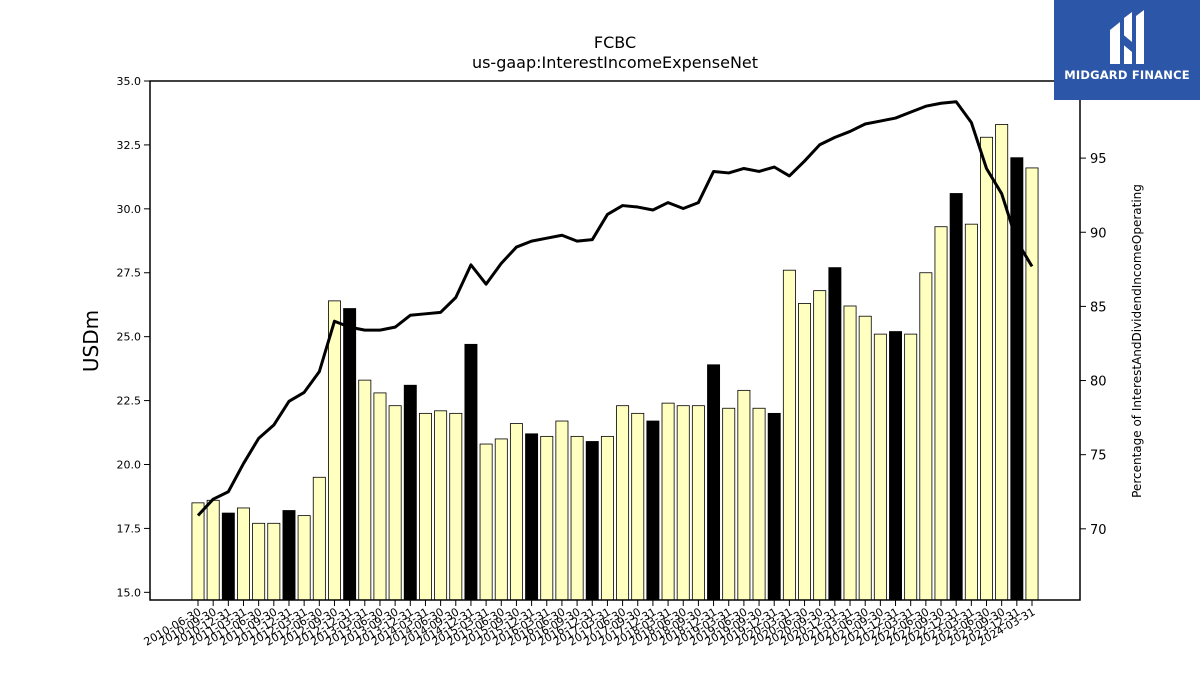 This screenshot has width=1200, height=675. What do you see at coordinates (129, 81) in the screenshot?
I see `y-tick-label: 35.0` at bounding box center [129, 81].